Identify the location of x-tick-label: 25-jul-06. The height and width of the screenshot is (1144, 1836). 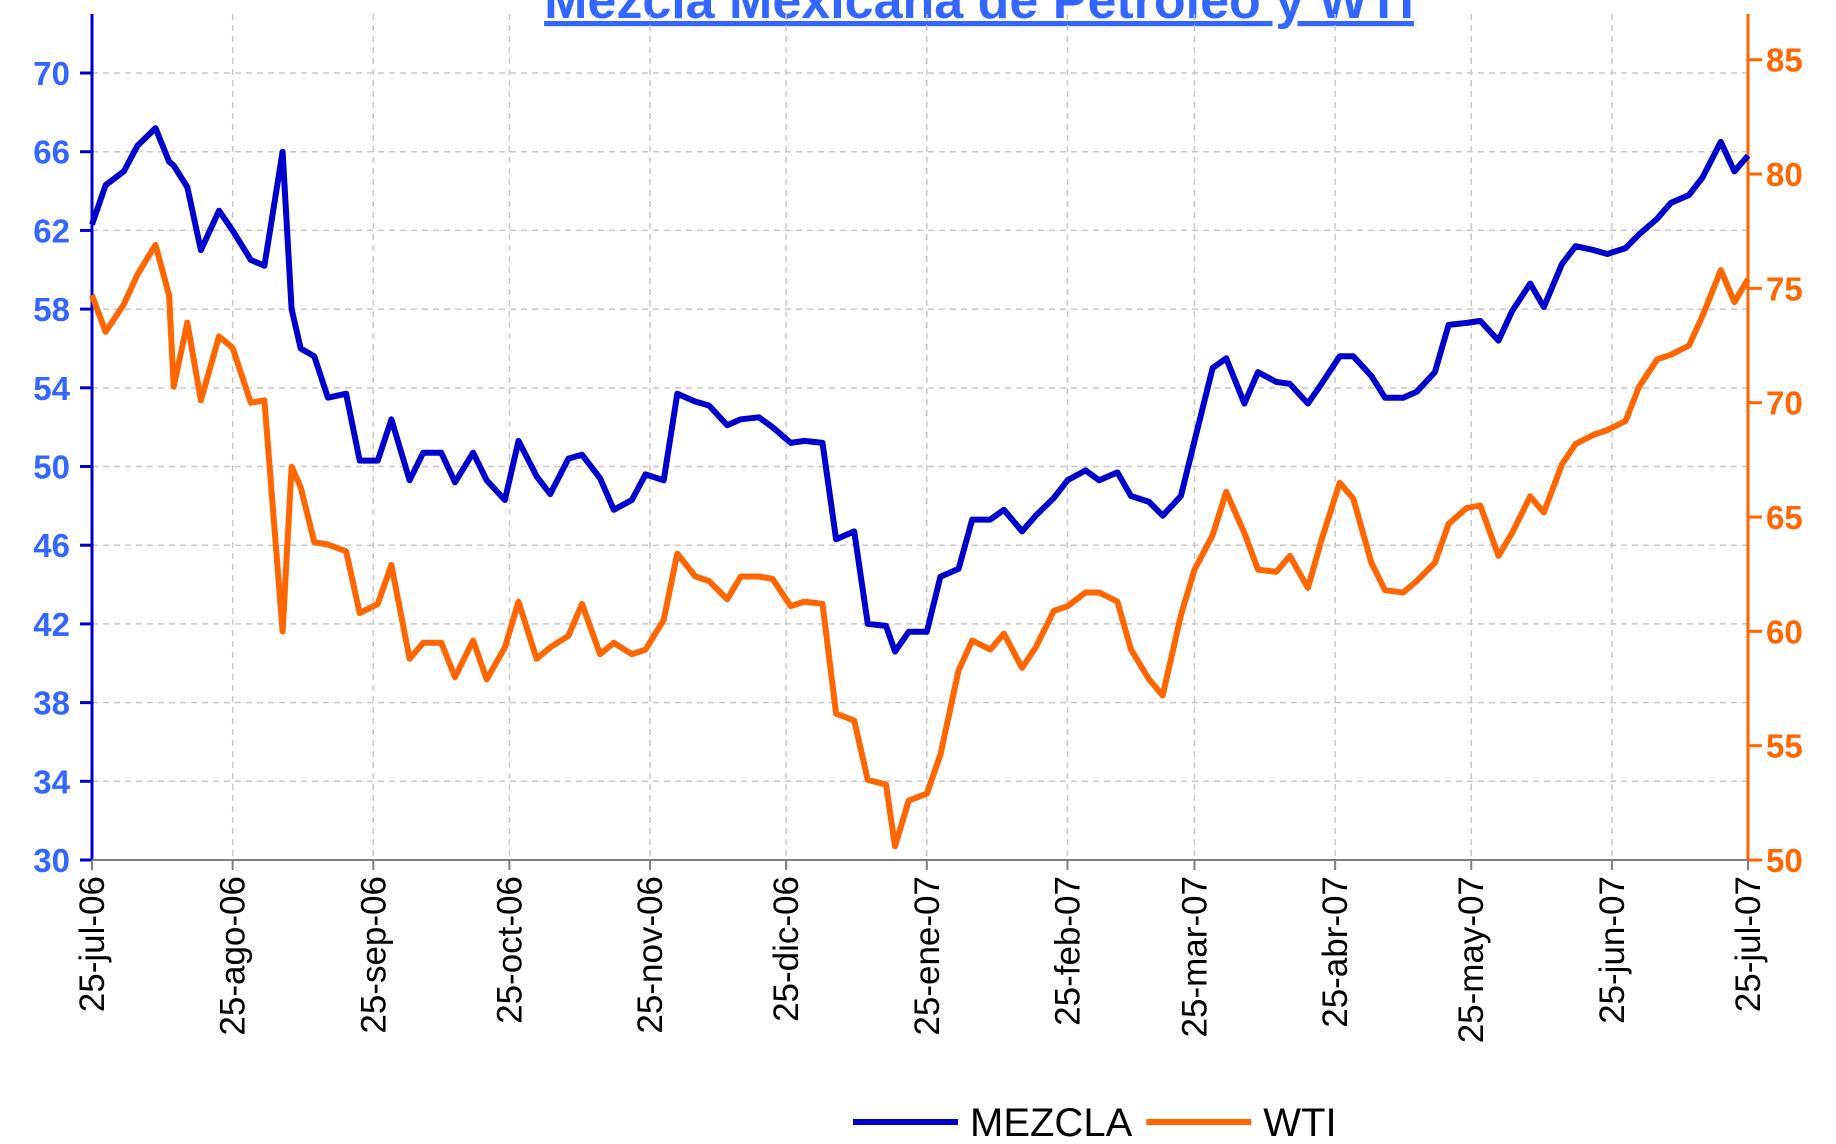
(92, 944).